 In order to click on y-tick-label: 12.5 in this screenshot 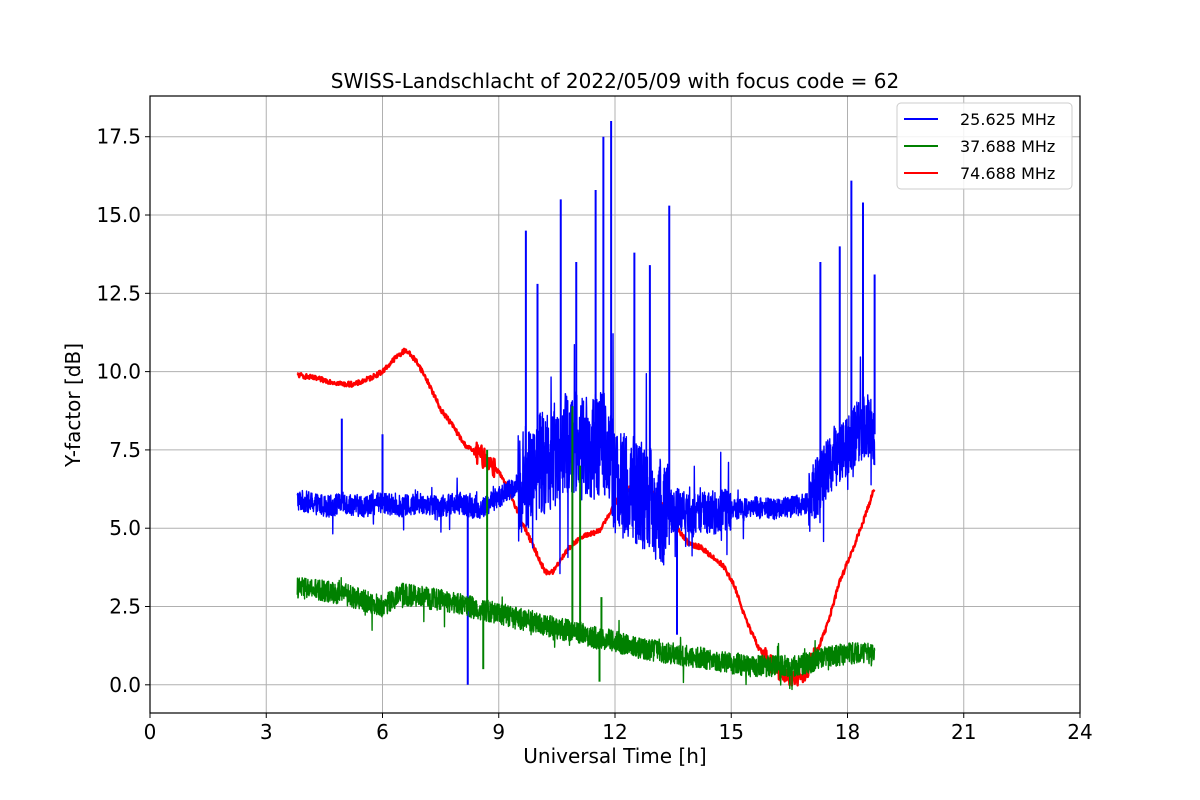, I will do `click(118, 293)`.